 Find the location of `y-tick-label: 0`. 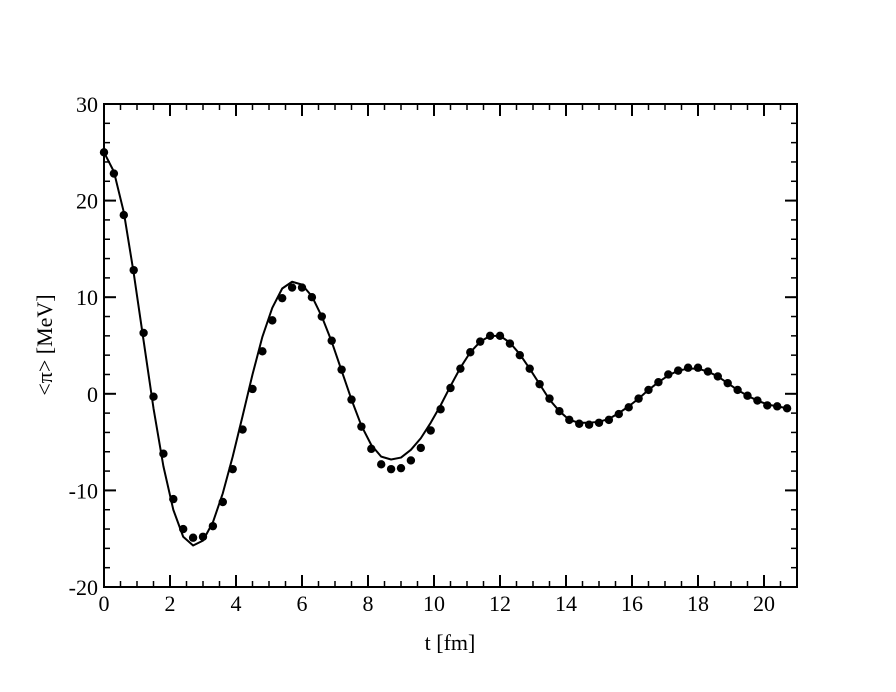

y-tick-label: 0 is located at coordinates (92, 394).